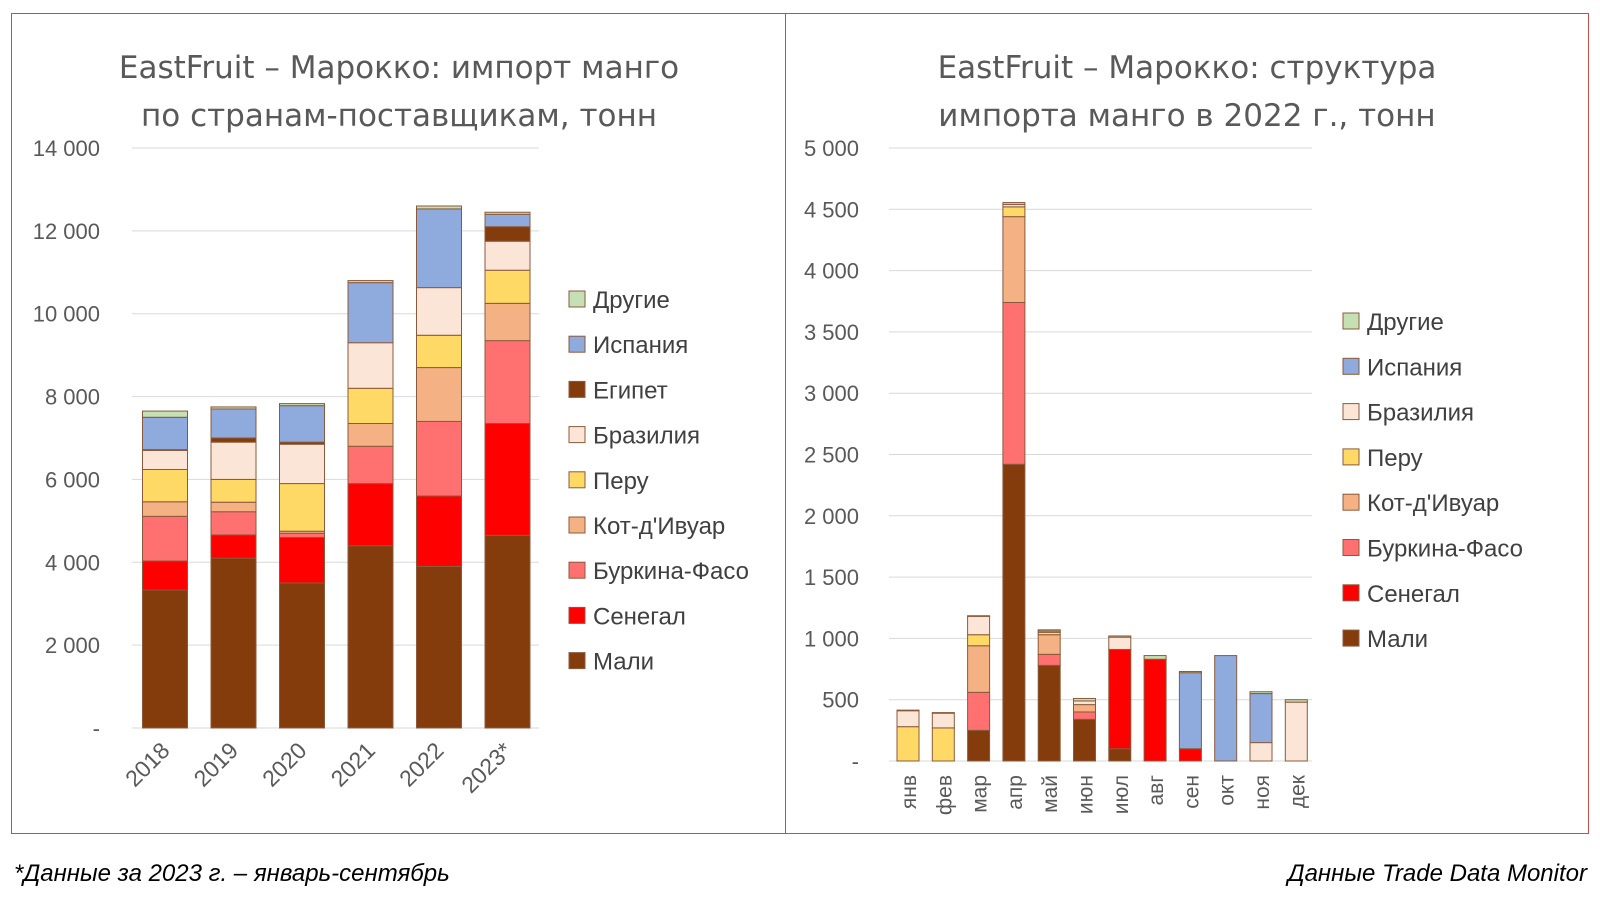  Describe the element at coordinates (232, 873) in the screenshot. I see `footnote: *Данные за 2023 г. – январь-сентябрь` at that location.